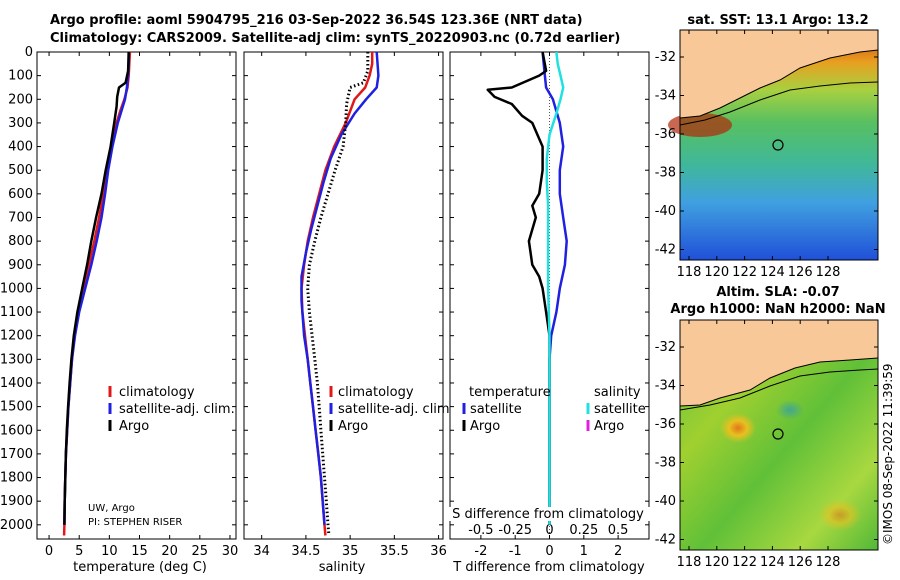  I want to click on temp-series-argo, so click(96, 288).